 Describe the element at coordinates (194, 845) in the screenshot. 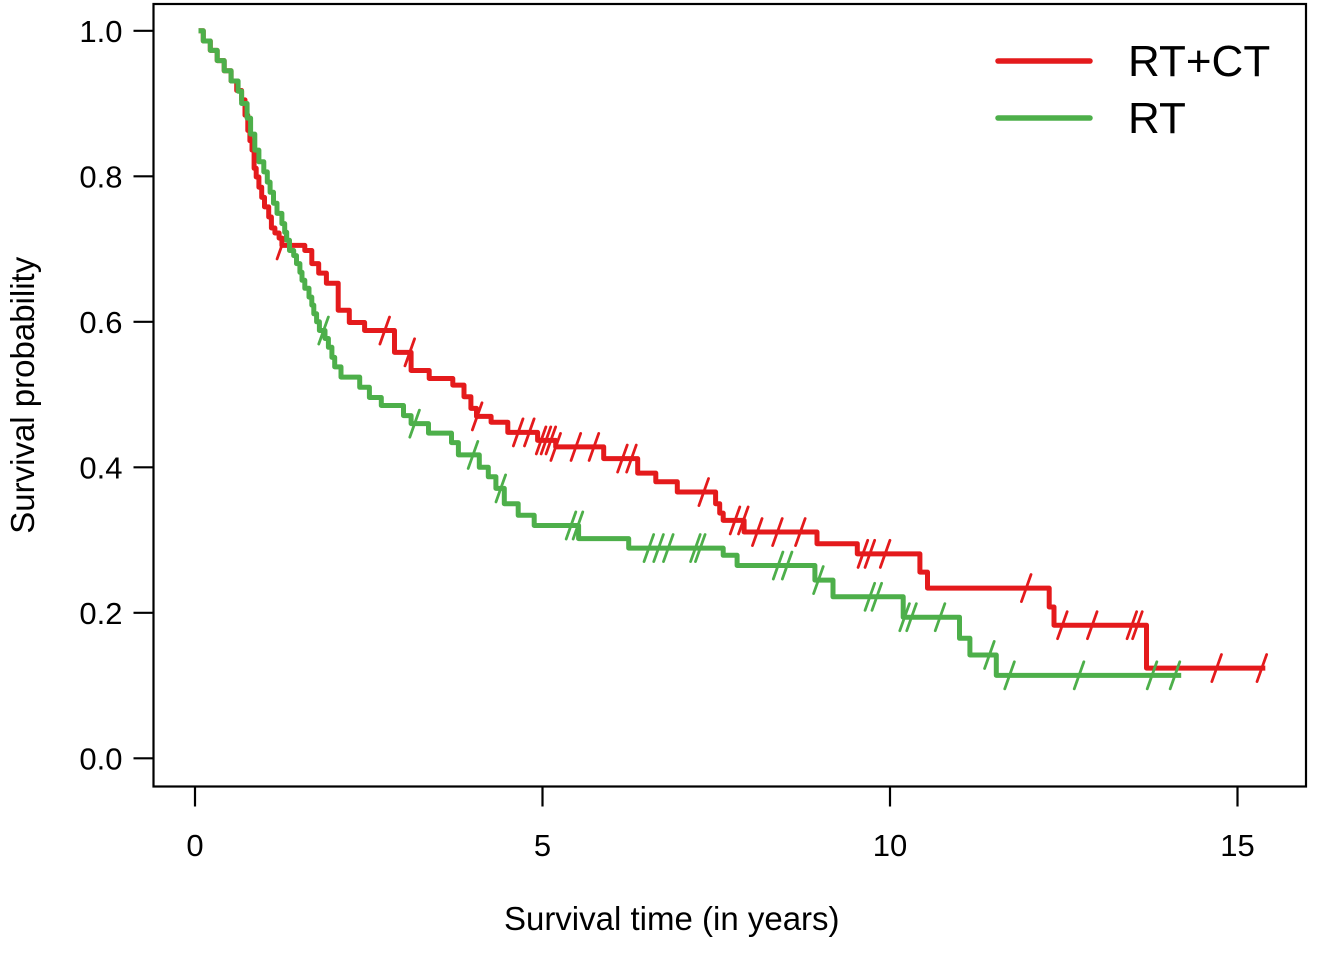

I see `x-axis-tick-label: 0` at that location.